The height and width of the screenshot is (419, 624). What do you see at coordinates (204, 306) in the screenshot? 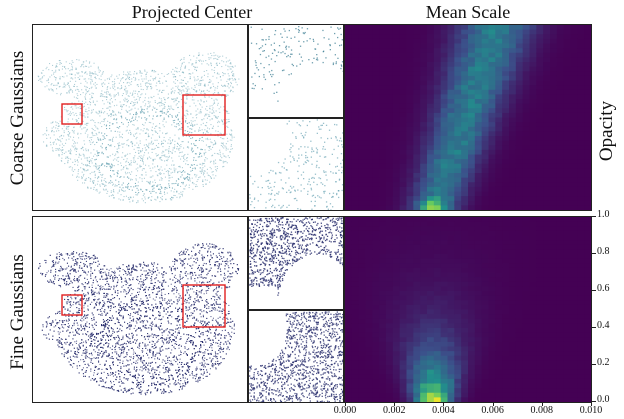
I see `fine-zoom-box-right` at bounding box center [204, 306].